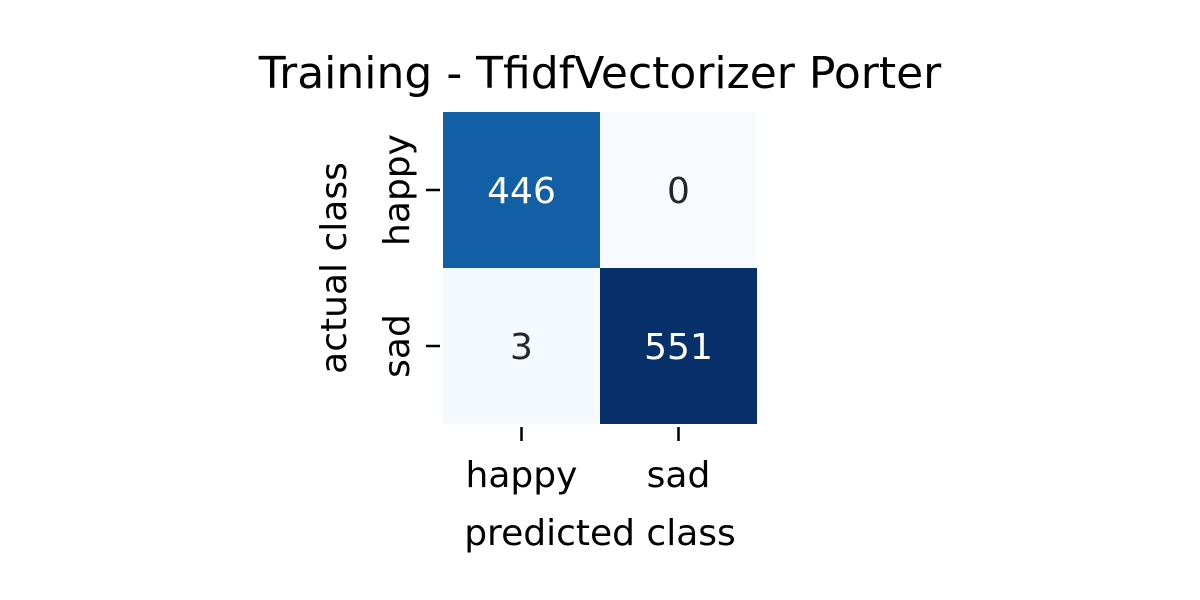  Describe the element at coordinates (397, 190) in the screenshot. I see `y-tick-label: happy` at that location.